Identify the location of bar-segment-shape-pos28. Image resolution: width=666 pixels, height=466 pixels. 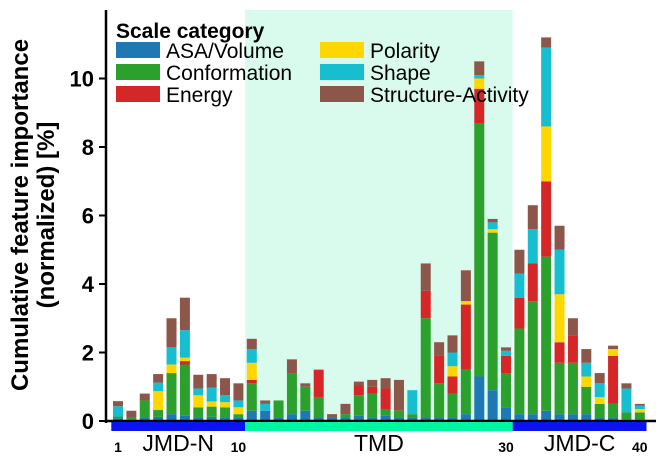
(479, 77).